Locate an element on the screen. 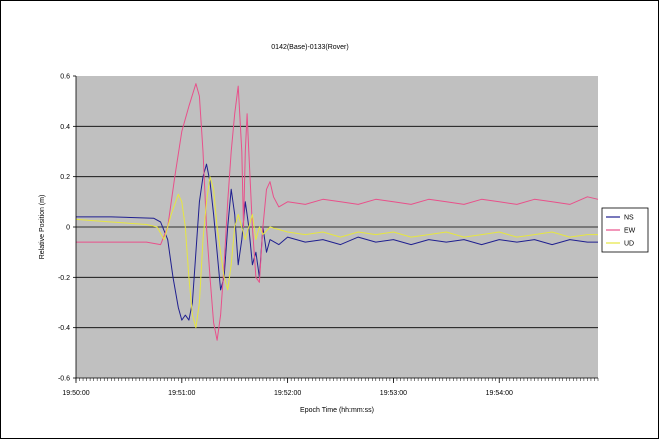  x-tick-label: 19:53:00 is located at coordinates (393, 393).